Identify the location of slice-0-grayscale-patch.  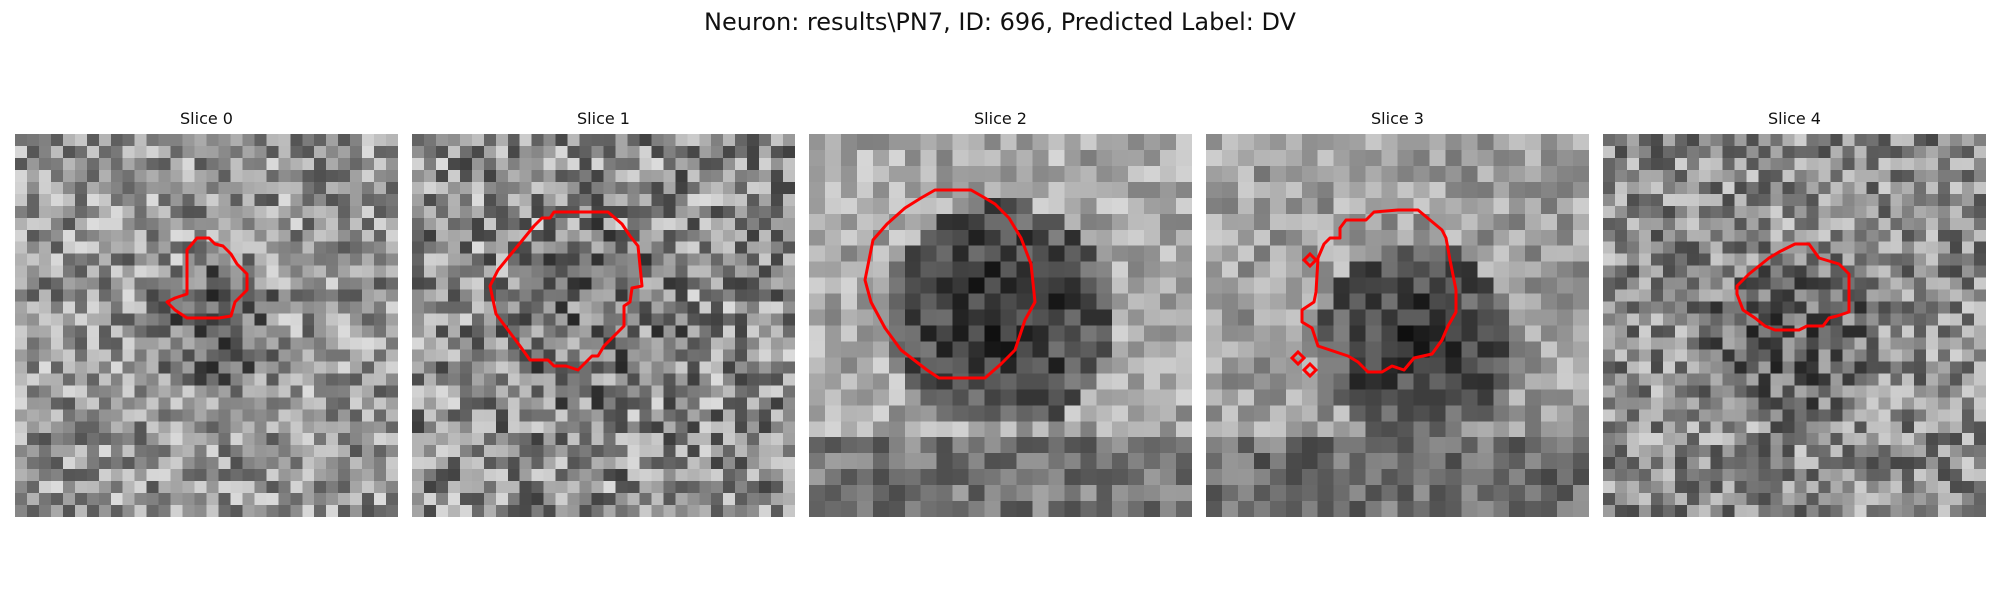
(206, 325).